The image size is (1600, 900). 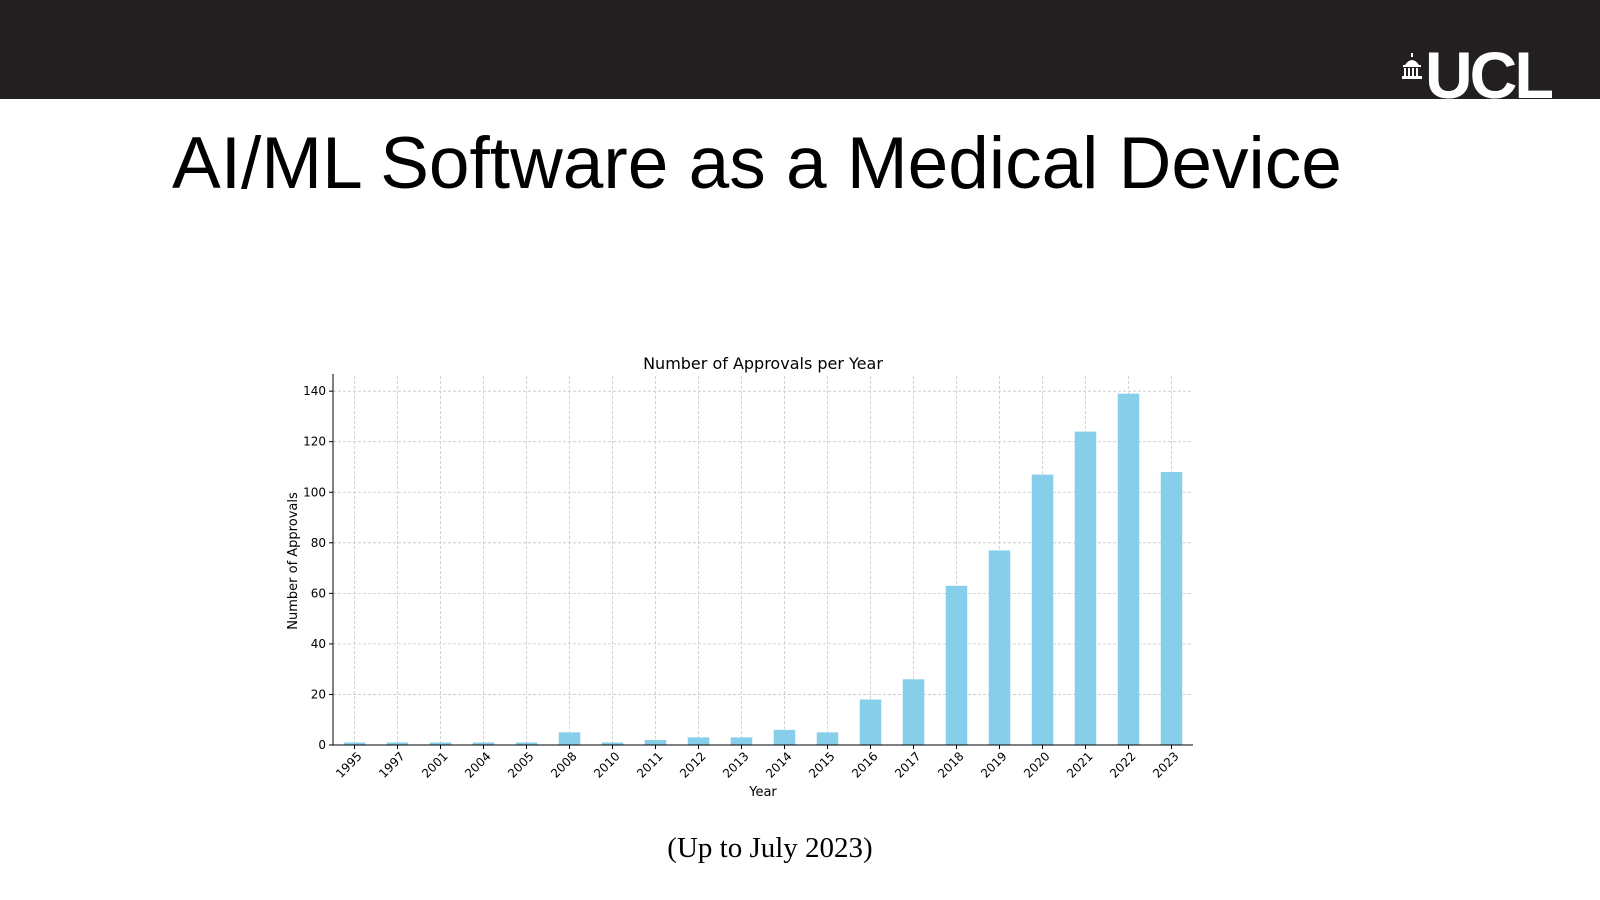 I want to click on bar-1997, so click(x=397, y=743).